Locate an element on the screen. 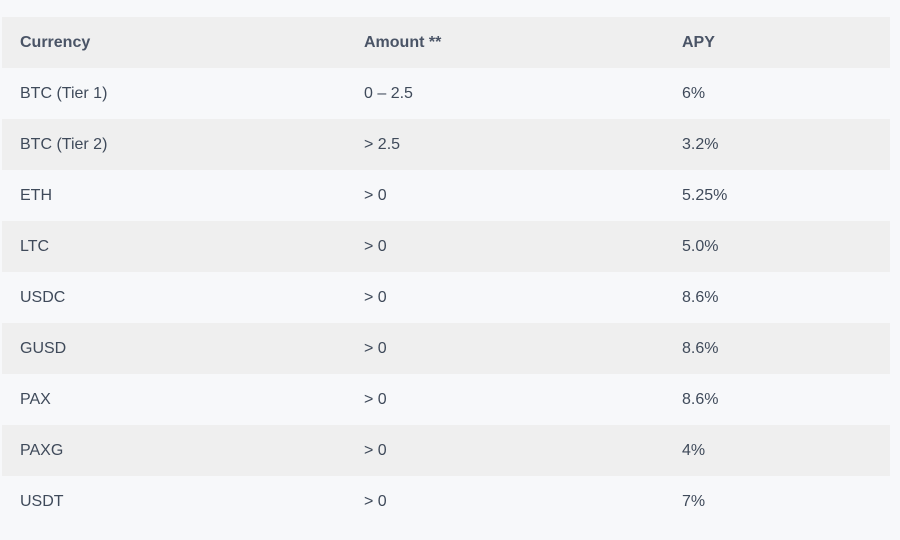 Image resolution: width=900 pixels, height=540 pixels. table-row: PAXG > 0 4% is located at coordinates (446, 450).